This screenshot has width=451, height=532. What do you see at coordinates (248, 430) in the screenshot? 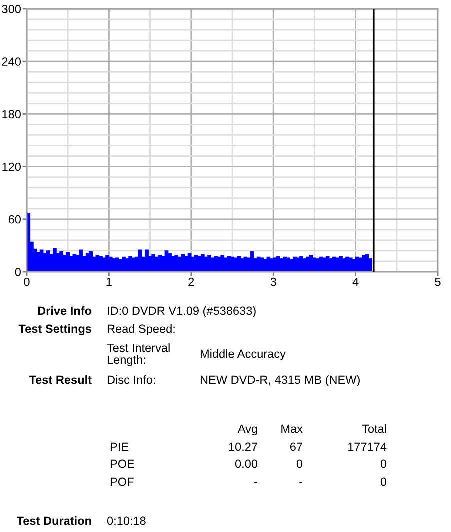
I see `text: Avg` at bounding box center [248, 430].